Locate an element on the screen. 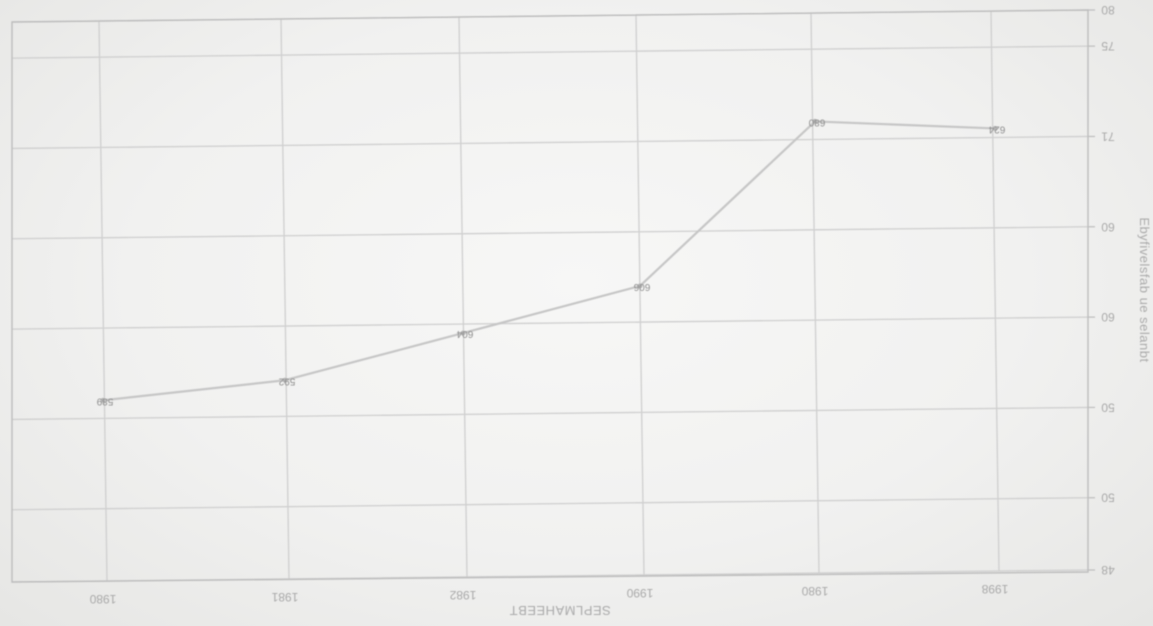  data-label: 589 is located at coordinates (104, 400).